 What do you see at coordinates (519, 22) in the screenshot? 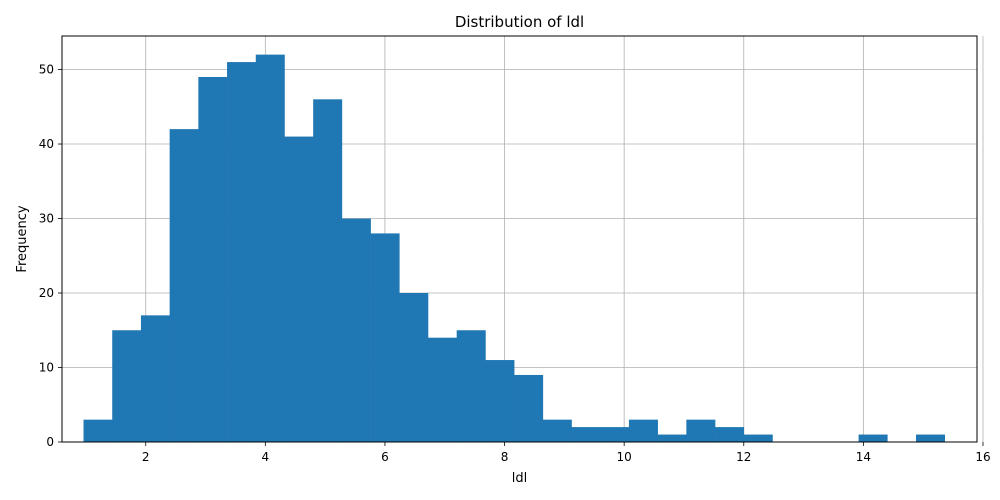
I see `chart-title: Distribution of ldl` at bounding box center [519, 22].